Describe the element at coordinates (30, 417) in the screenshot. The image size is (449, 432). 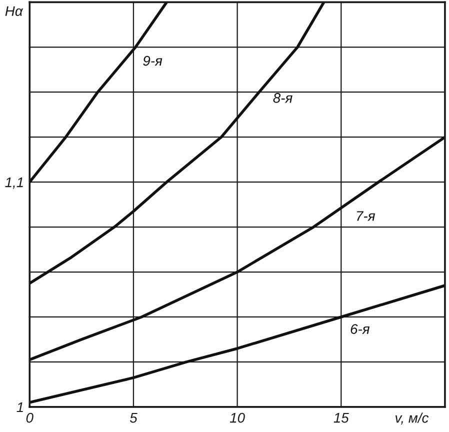
I see `x-tick-label: 0` at that location.